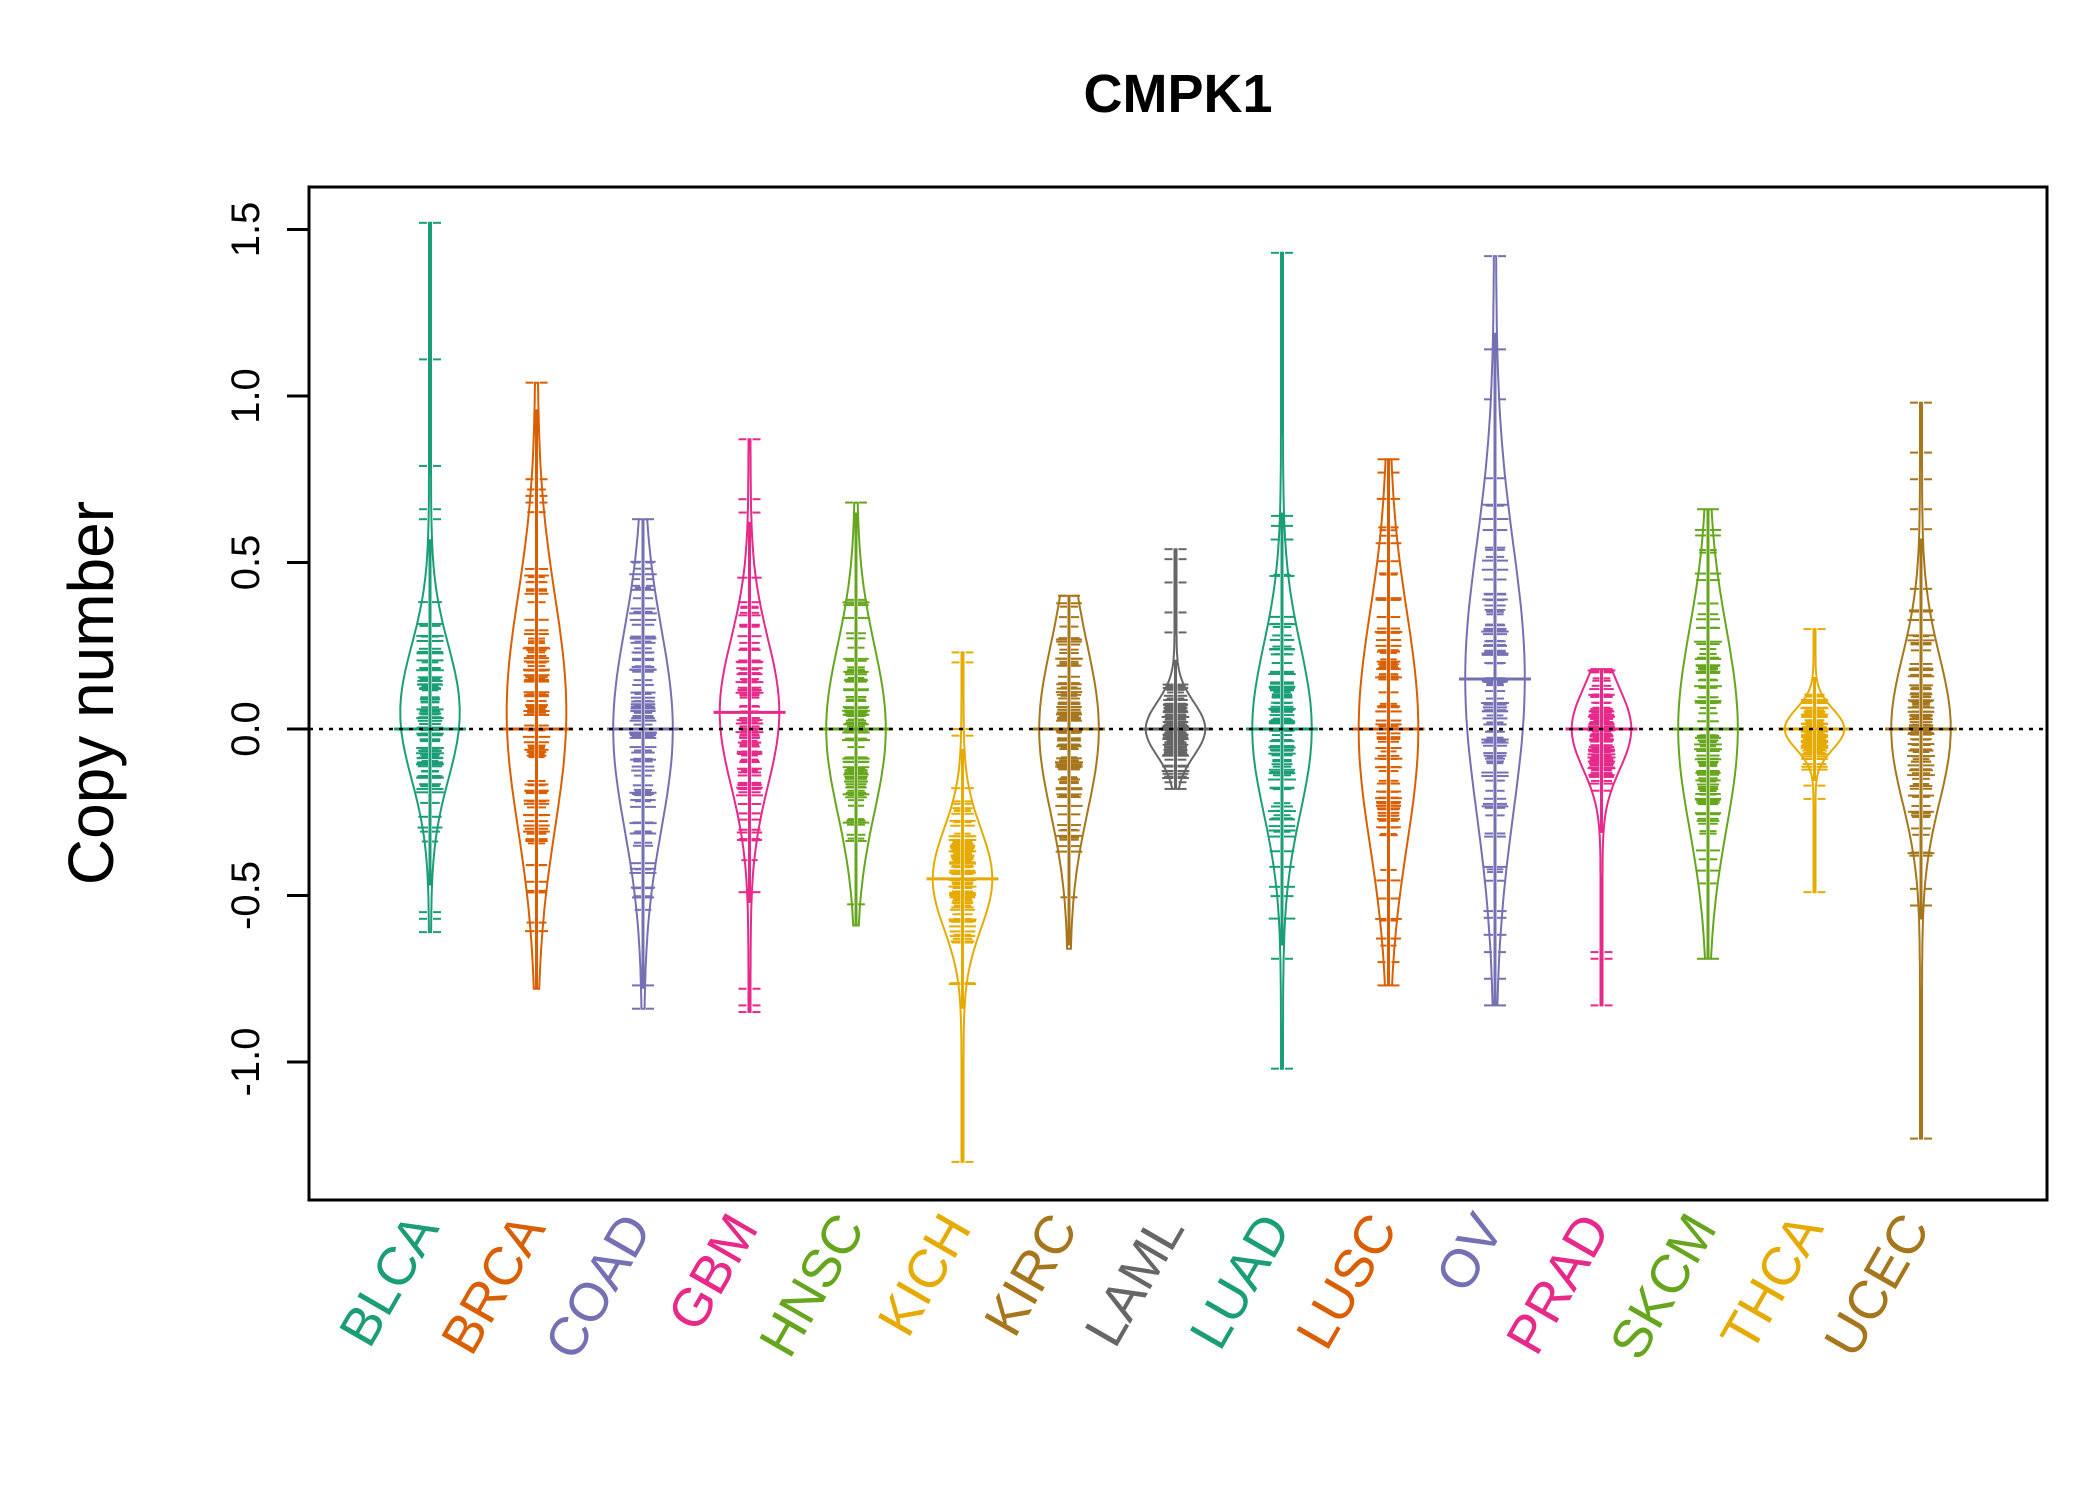 This screenshot has width=2100, height=1500. Describe the element at coordinates (246, 729) in the screenshot. I see `y-tick-label: 0.0` at that location.